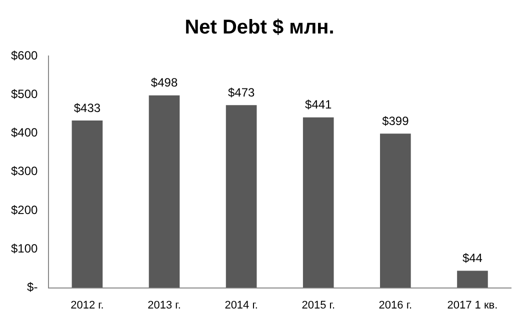  I want to click on data-label: $433, so click(87, 107).